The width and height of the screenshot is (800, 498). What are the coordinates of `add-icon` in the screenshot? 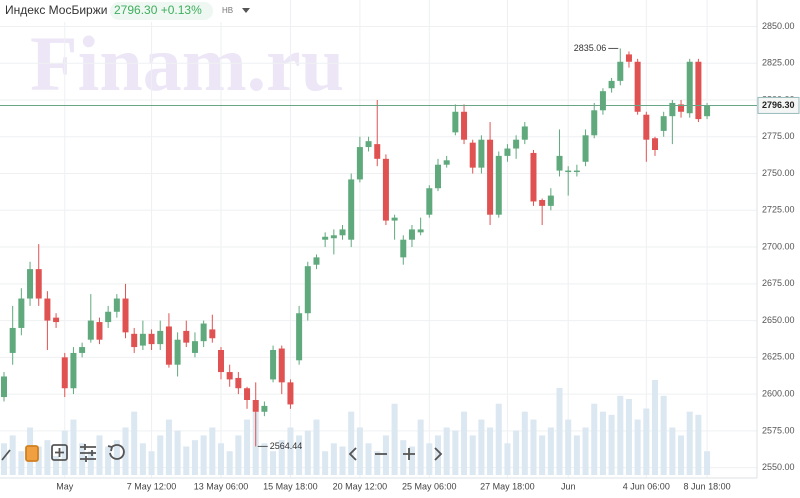 It's located at (59, 452).